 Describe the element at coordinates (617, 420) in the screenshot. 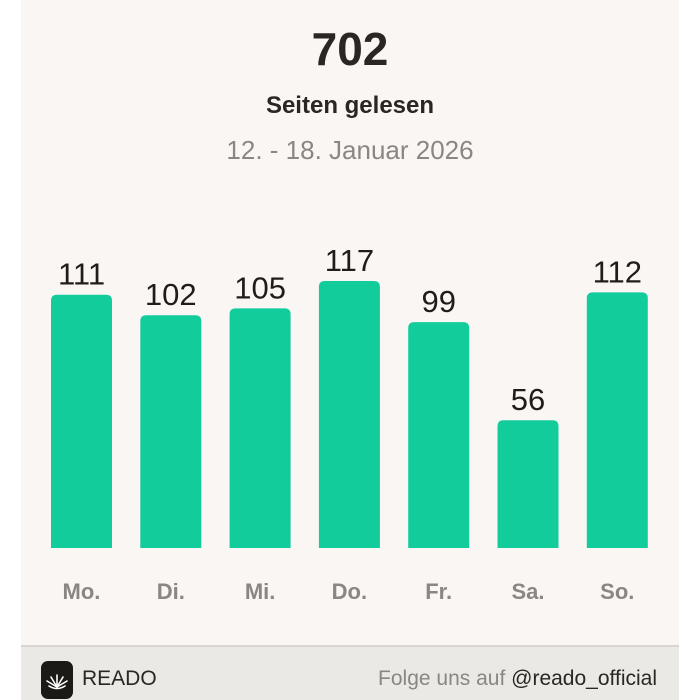

I see `bar-so` at that location.